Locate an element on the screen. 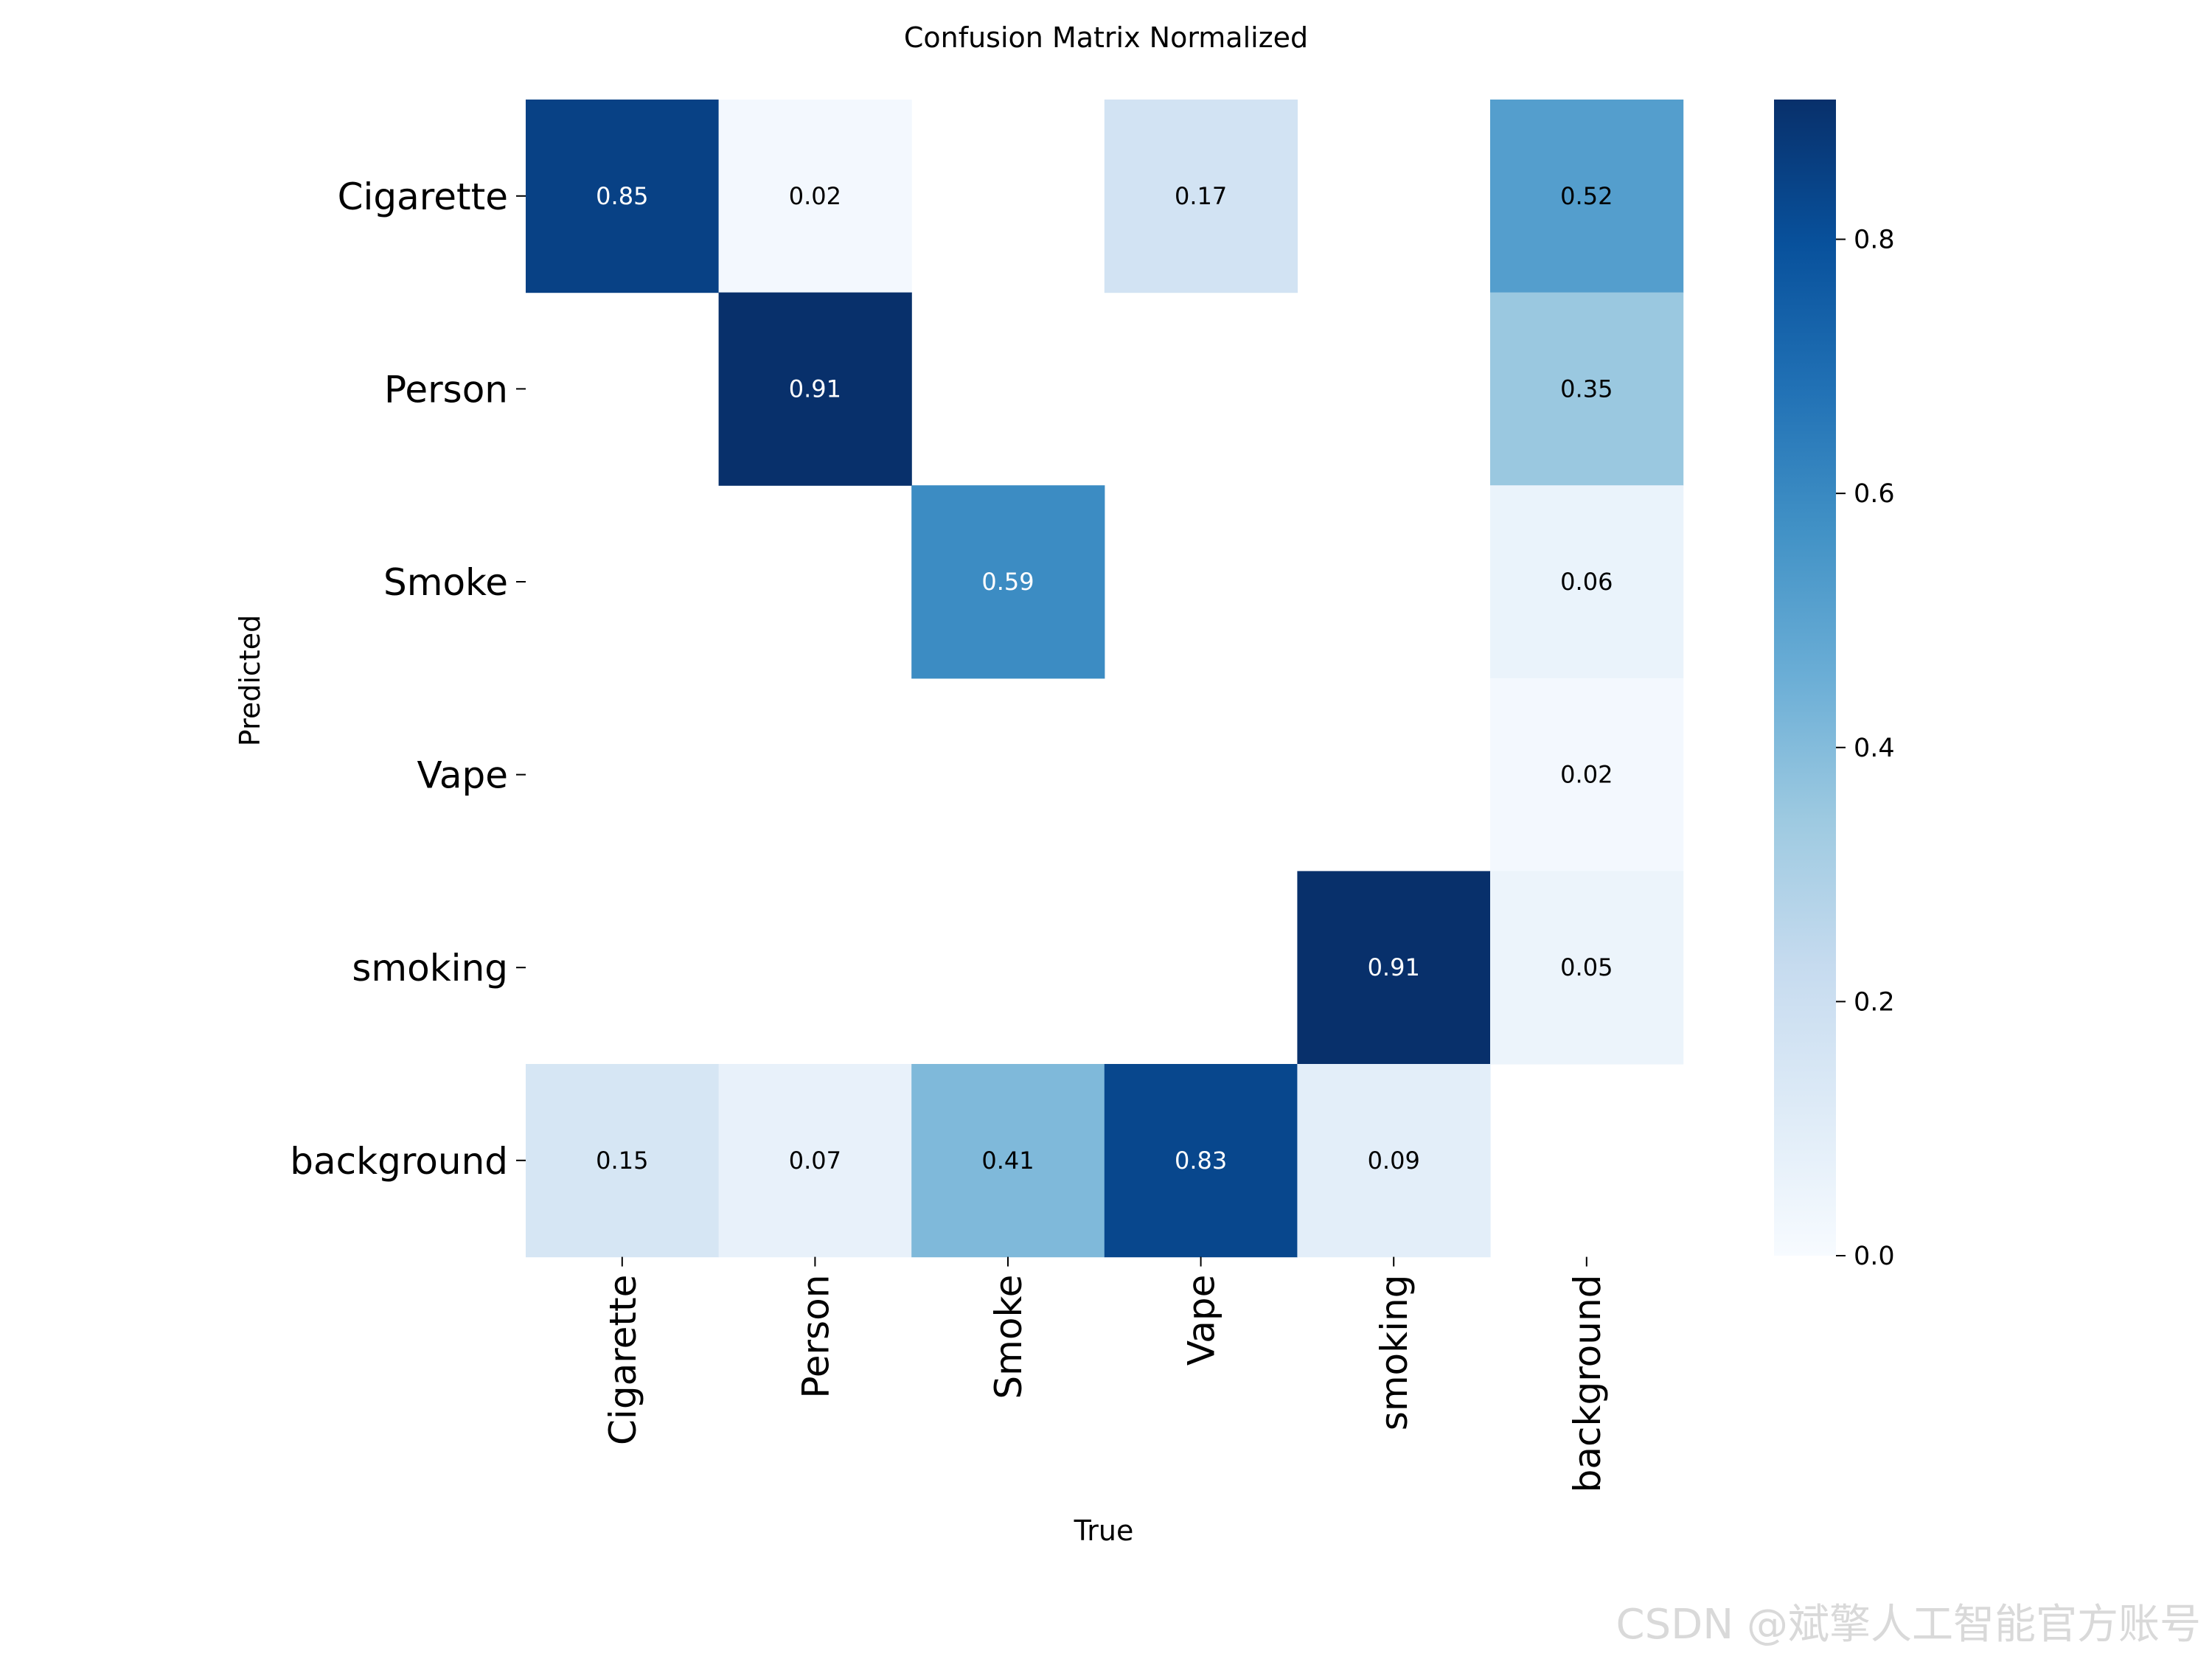 The height and width of the screenshot is (1659, 2212). cell-value-label: 0.06 is located at coordinates (1586, 582).